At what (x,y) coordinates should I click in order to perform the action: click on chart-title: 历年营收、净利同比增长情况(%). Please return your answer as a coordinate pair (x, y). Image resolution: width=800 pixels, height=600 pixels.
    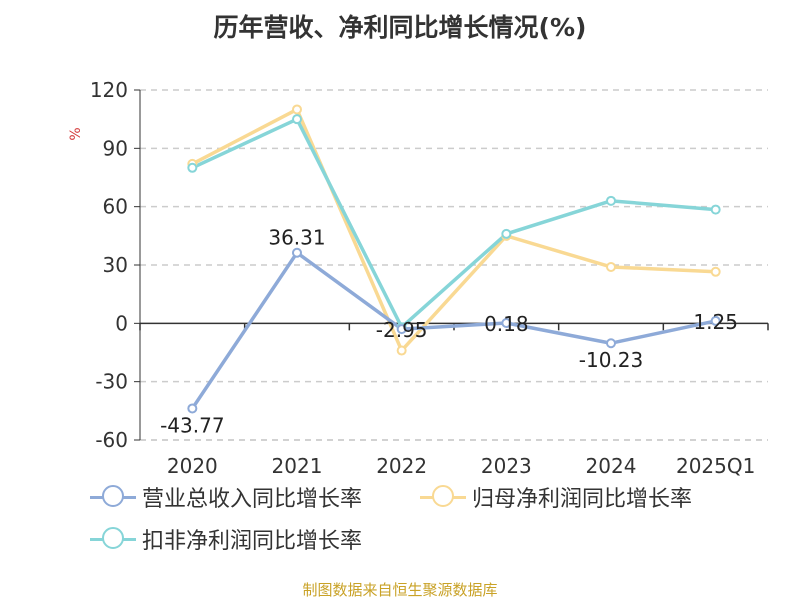
    Looking at the image, I should click on (400, 27).